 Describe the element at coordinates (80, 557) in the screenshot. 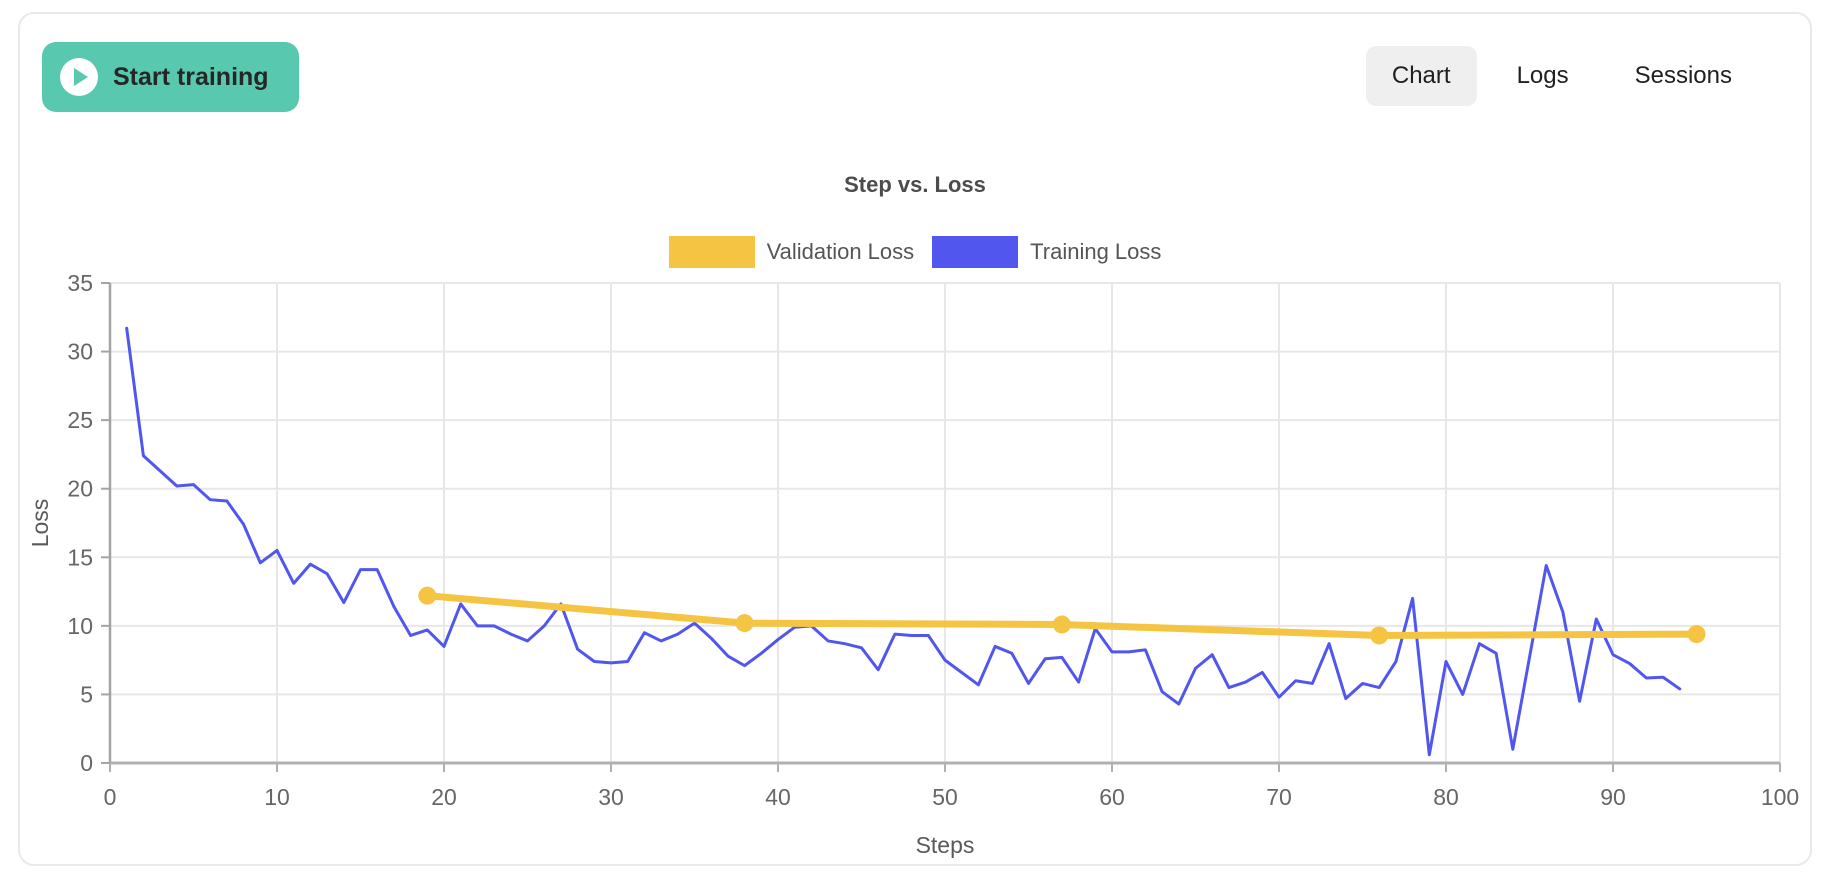

I see `y-tick-label: 15` at that location.